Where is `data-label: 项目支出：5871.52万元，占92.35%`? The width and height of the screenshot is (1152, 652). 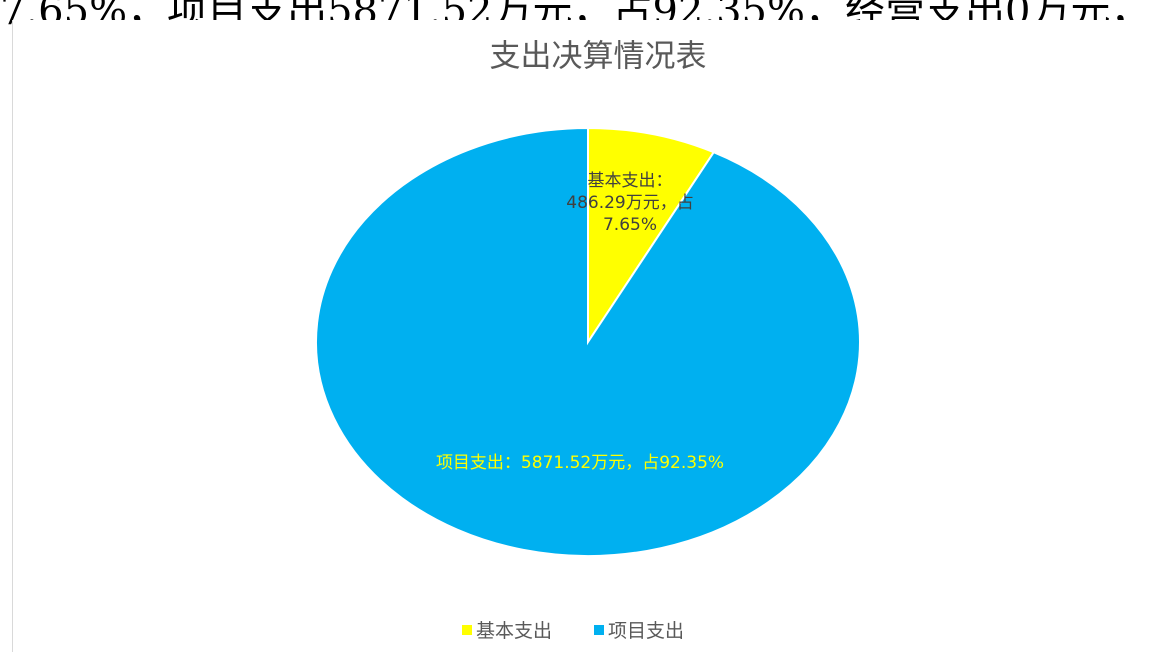
data-label: 项目支出：5871.52万元，占92.35% is located at coordinates (580, 463).